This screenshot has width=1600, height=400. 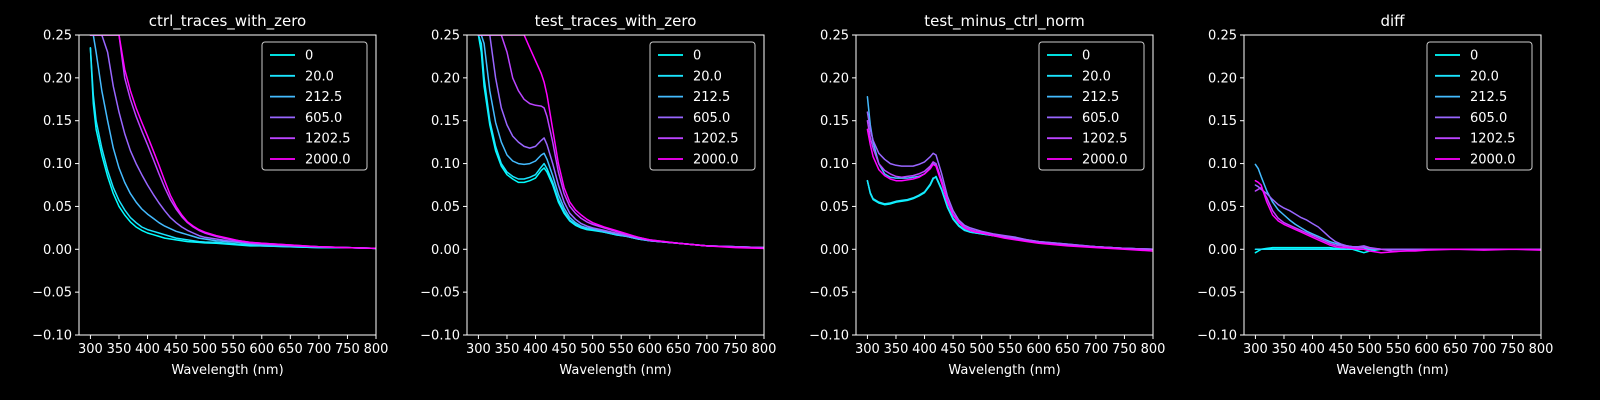 I want to click on chart-1-title: ctrl_traces_with_zero, so click(x=227, y=21).